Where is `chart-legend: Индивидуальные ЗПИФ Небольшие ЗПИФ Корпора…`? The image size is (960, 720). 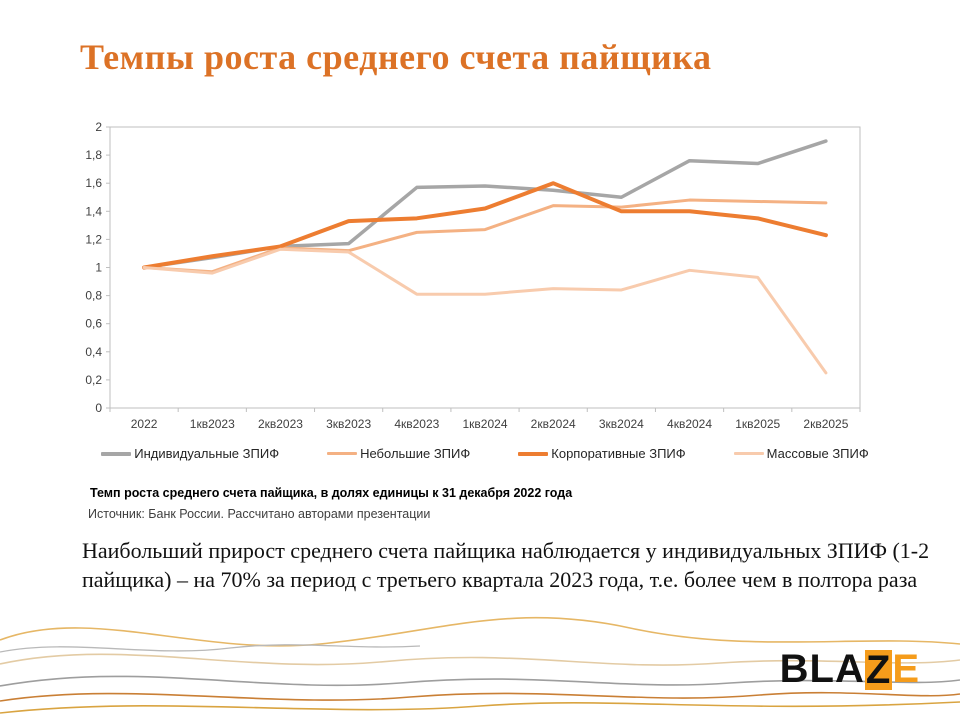 chart-legend: Индивидуальные ЗПИФ Небольшие ЗПИФ Корпора… is located at coordinates (485, 453).